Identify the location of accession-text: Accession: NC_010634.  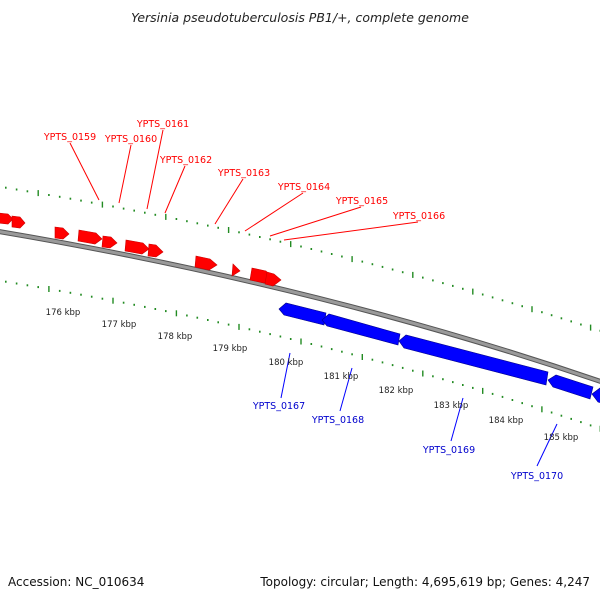
(76, 582).